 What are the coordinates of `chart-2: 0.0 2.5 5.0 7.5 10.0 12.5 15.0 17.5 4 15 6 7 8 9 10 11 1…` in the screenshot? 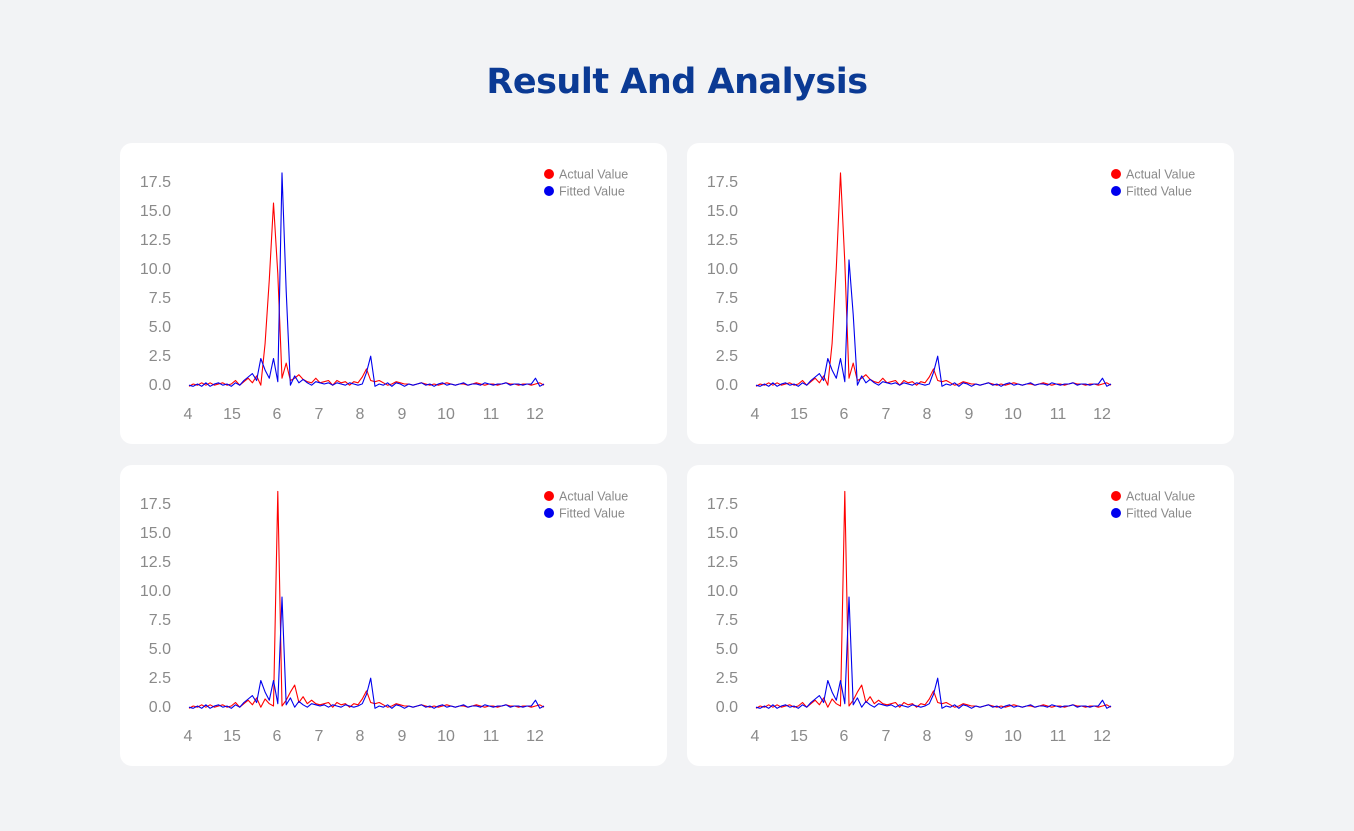 It's located at (951, 296).